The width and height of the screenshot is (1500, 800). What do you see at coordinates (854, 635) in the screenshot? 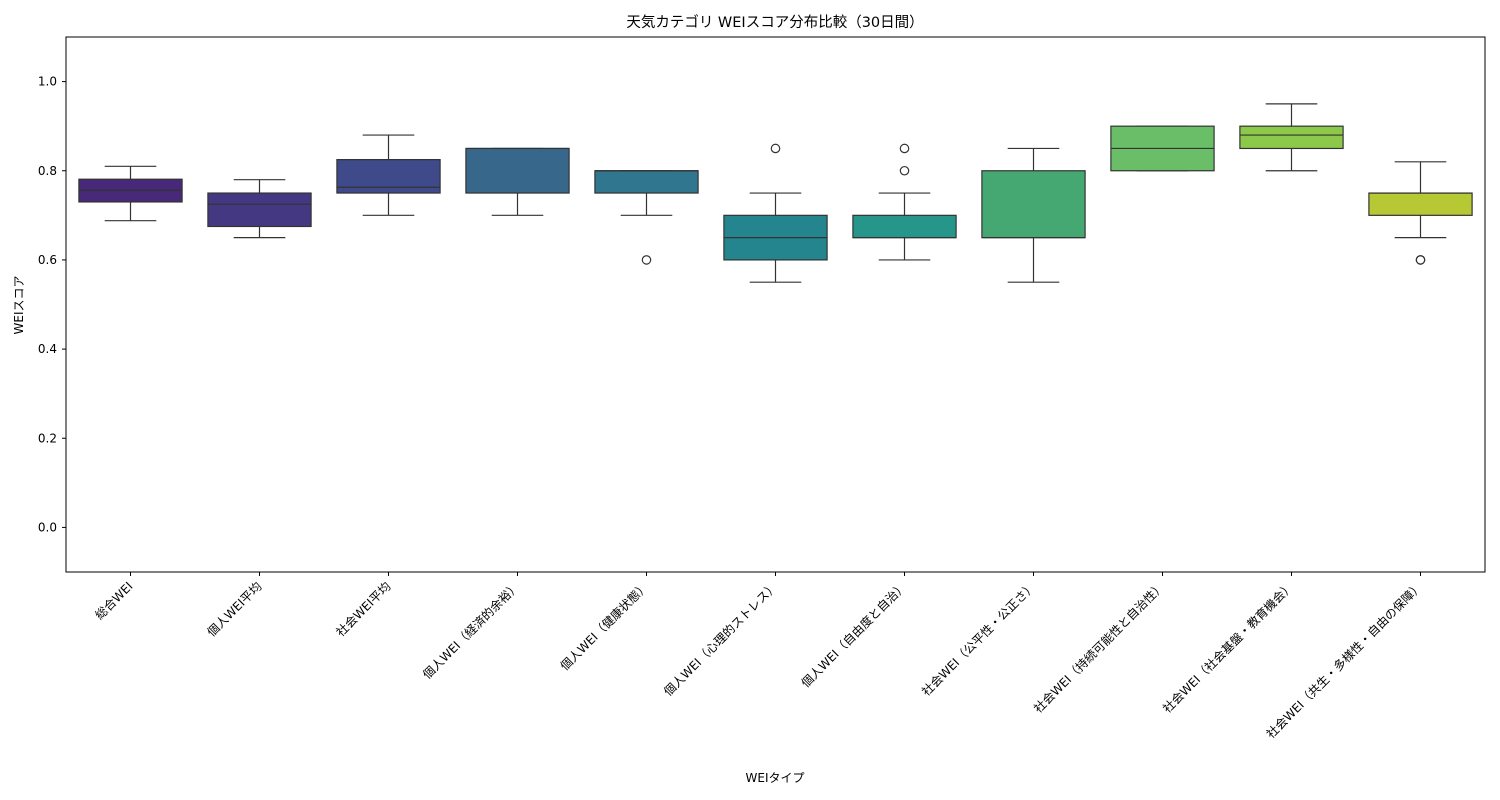
I see `x-tick-label: 個人WEI（自由度と自治）` at bounding box center [854, 635].